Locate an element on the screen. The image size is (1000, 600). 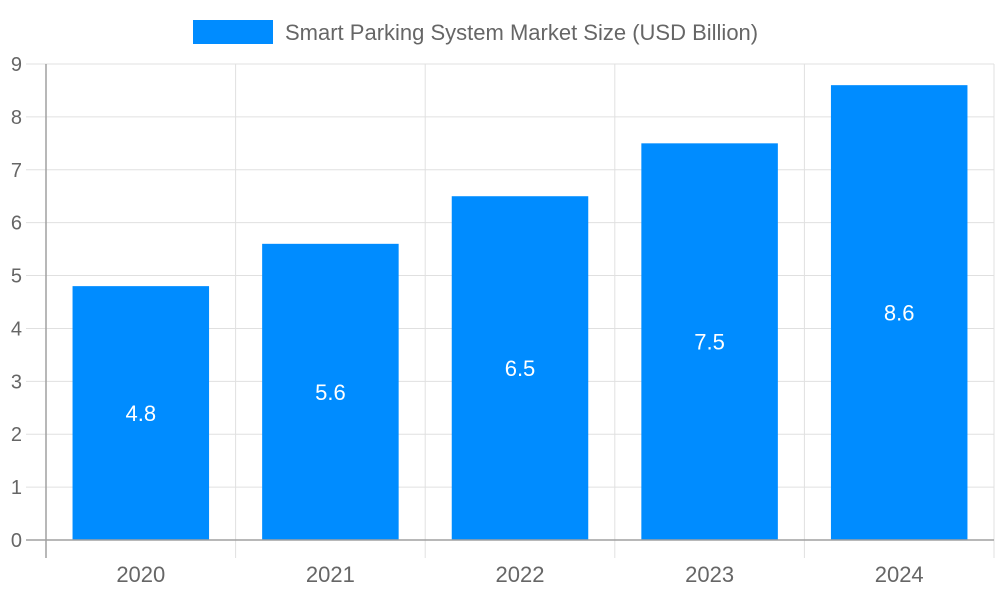
y-tick-label: 4 is located at coordinates (16, 329).